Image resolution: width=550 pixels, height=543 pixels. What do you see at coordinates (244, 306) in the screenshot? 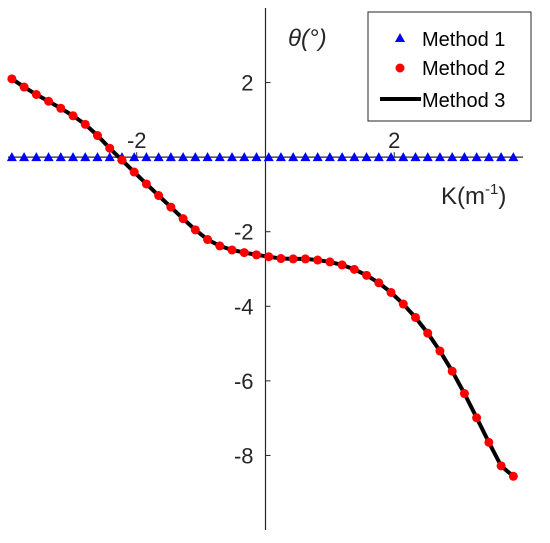
I see `y-tick-label: -4` at bounding box center [244, 306].